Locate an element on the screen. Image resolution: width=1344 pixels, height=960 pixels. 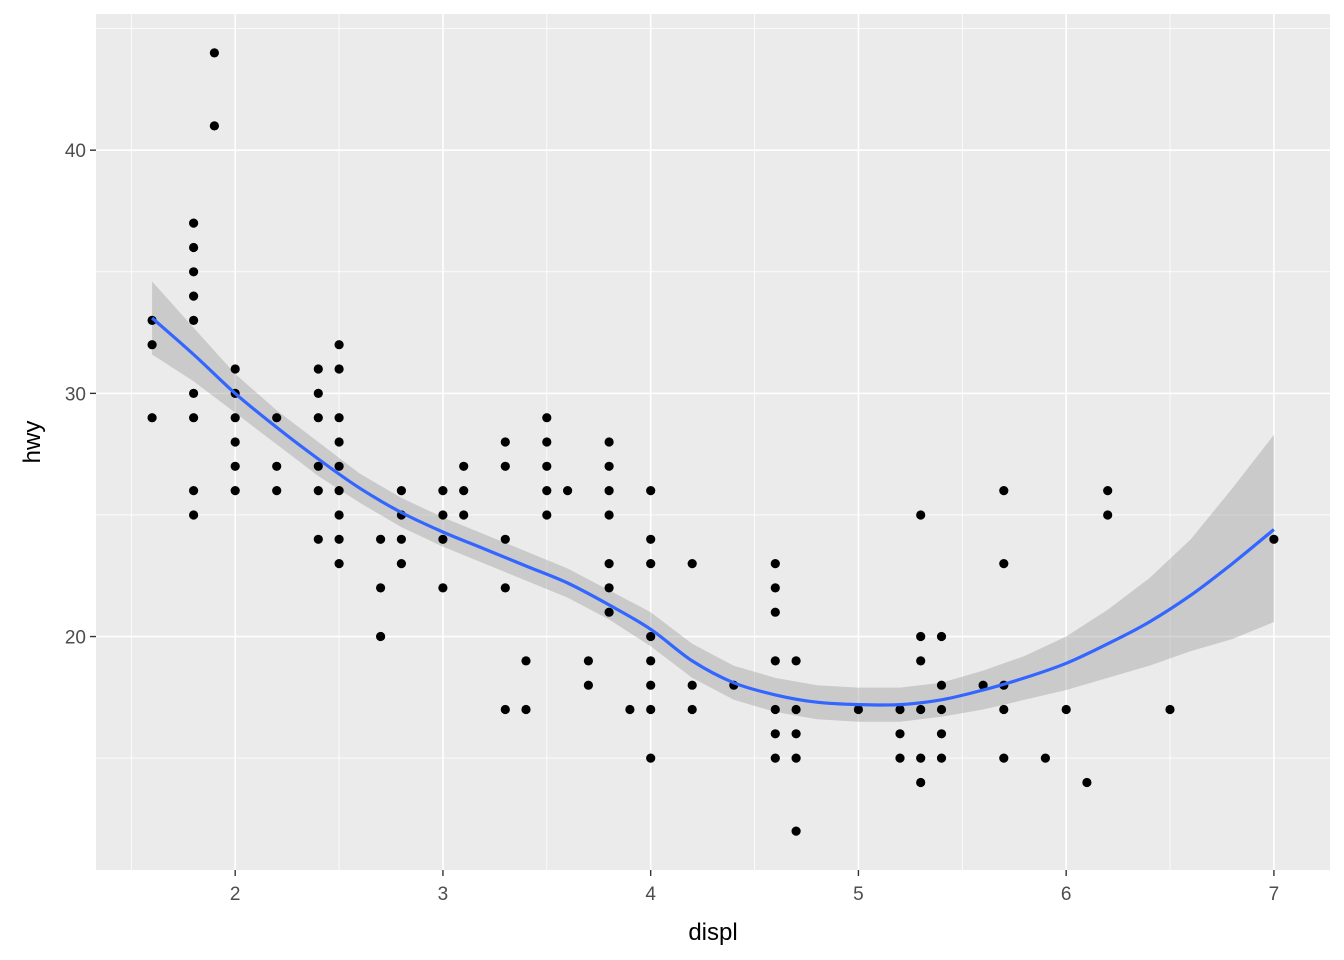
x-axis: 2 3 4 5 6 7 is located at coordinates (754, 887).